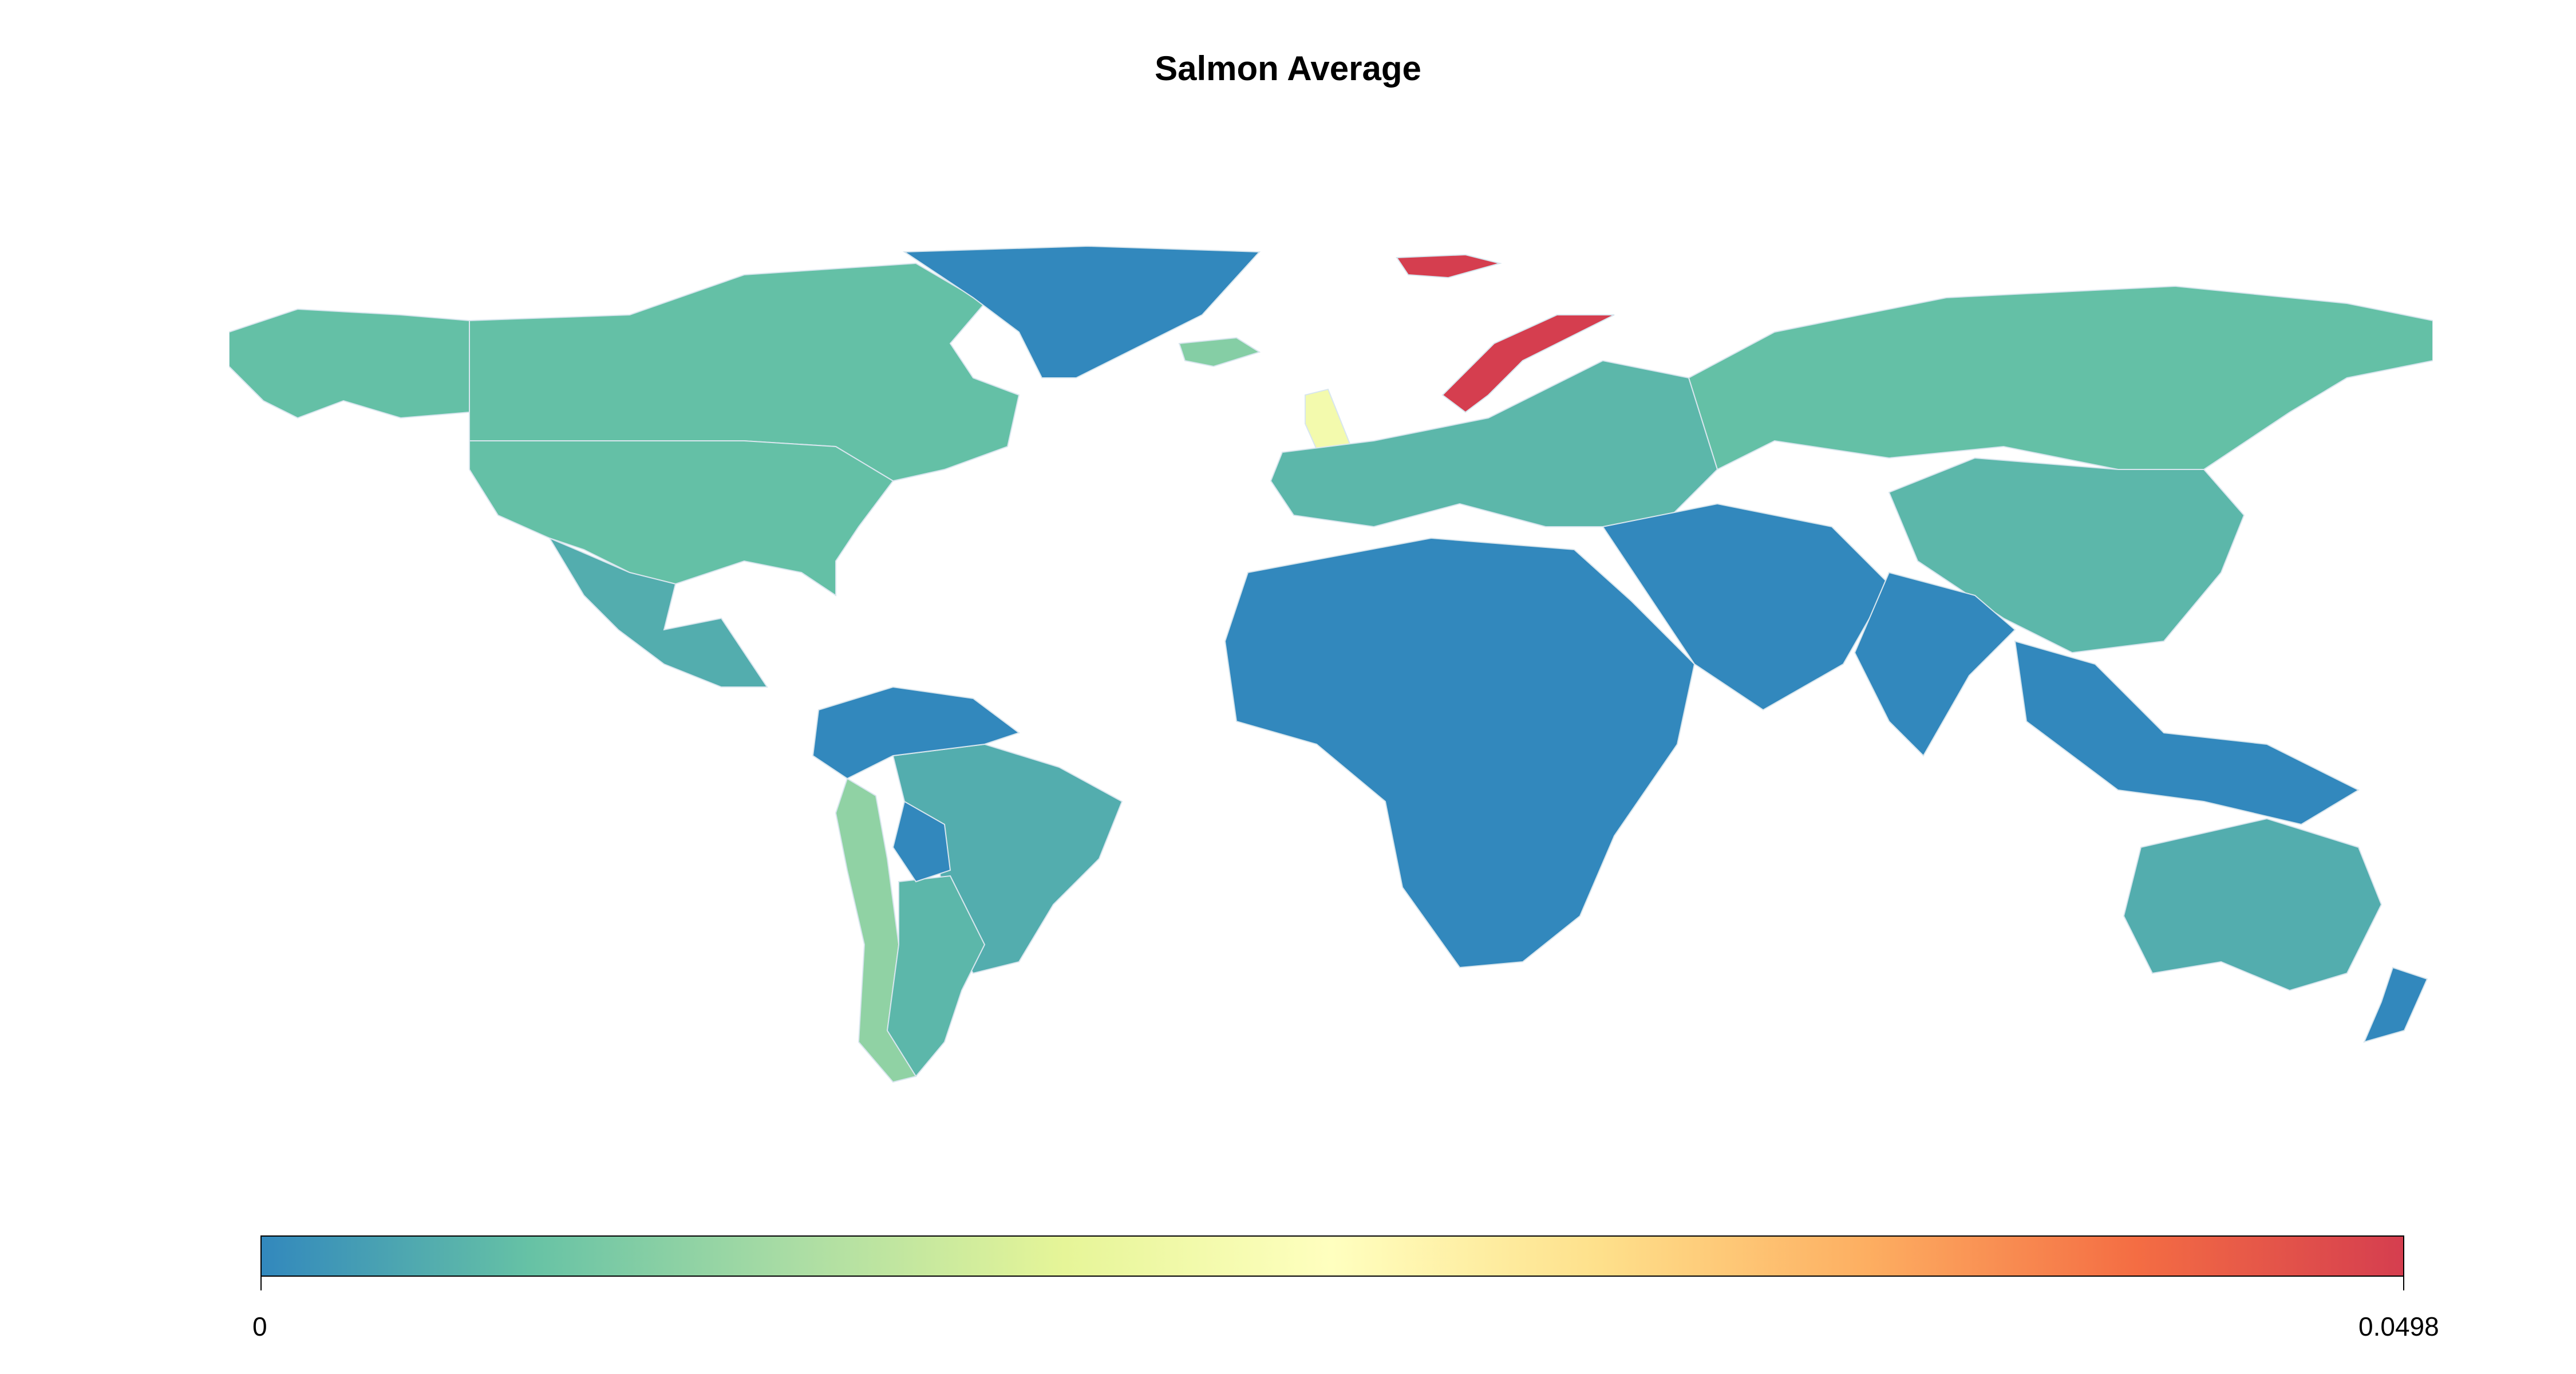  What do you see at coordinates (916, 733) in the screenshot?
I see `region-northern-south-america` at bounding box center [916, 733].